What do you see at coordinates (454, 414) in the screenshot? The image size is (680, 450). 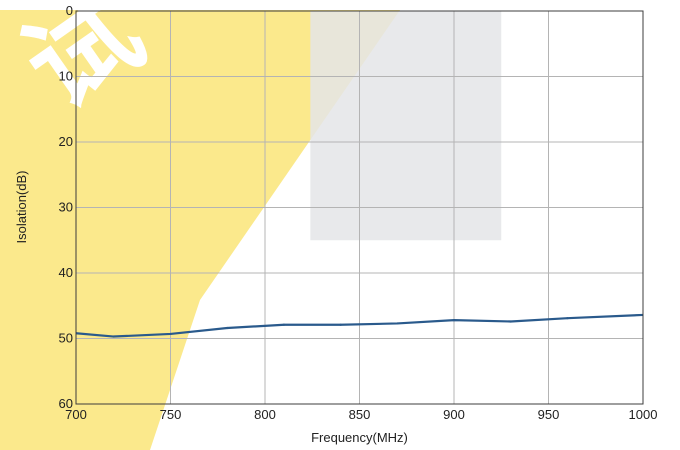 I see `x-tick-label: 900` at bounding box center [454, 414].